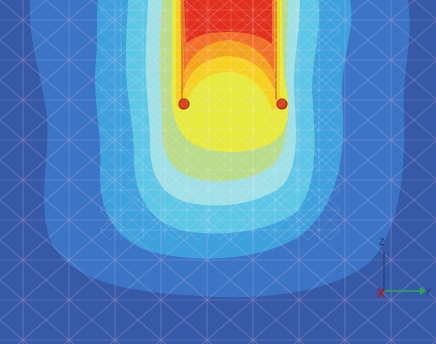  What do you see at coordinates (428, 292) in the screenshot?
I see `triad-y-label: Y` at bounding box center [428, 292].